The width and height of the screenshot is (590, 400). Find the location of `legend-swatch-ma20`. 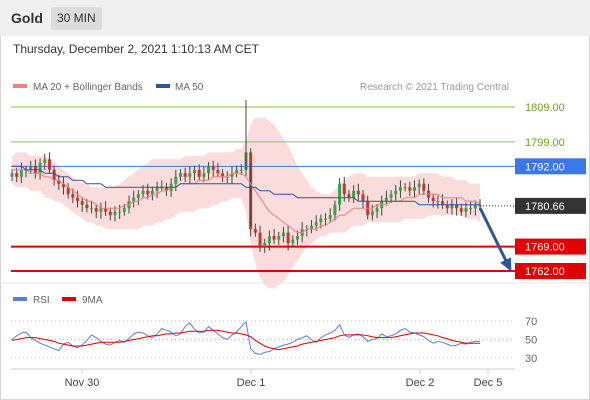

legend-swatch-ma20 is located at coordinates (20, 86).